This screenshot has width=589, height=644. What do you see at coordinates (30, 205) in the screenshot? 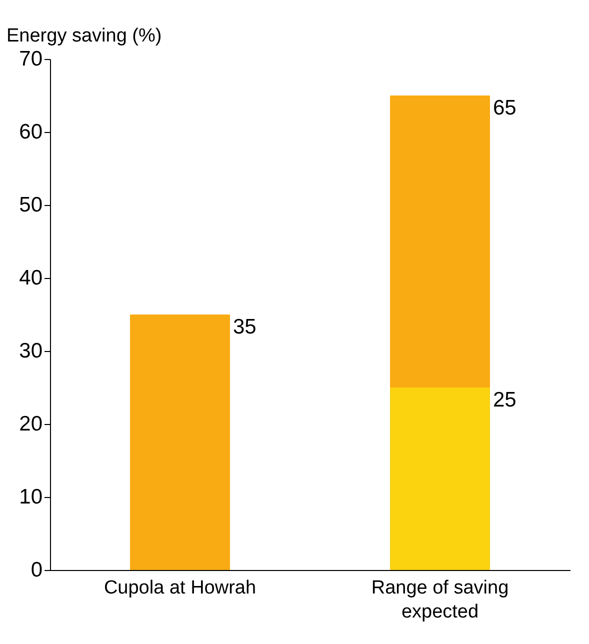
I see `y-tick-label: 50` at bounding box center [30, 205].